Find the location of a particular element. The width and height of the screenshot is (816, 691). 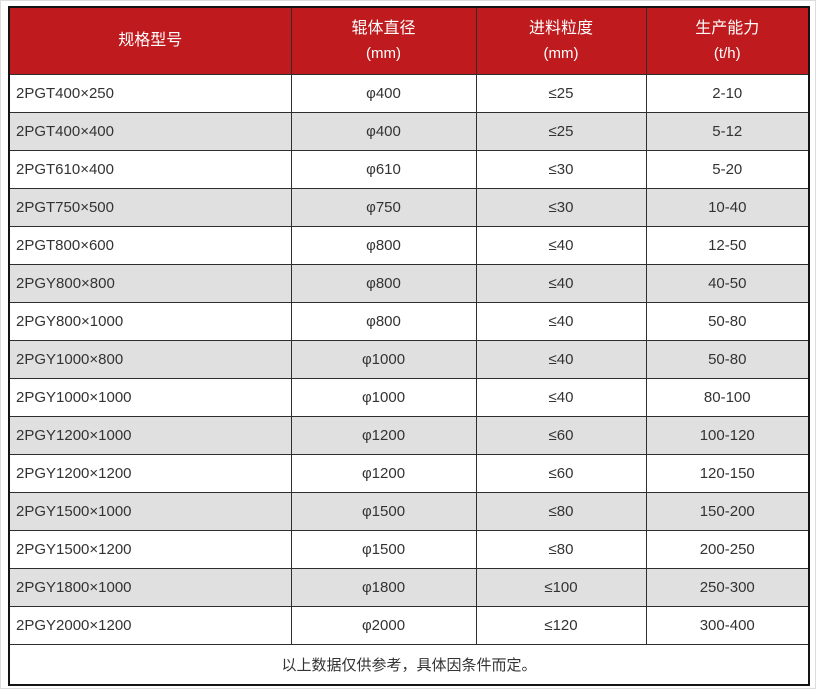

capacity-cell: 5-12 is located at coordinates (727, 131).